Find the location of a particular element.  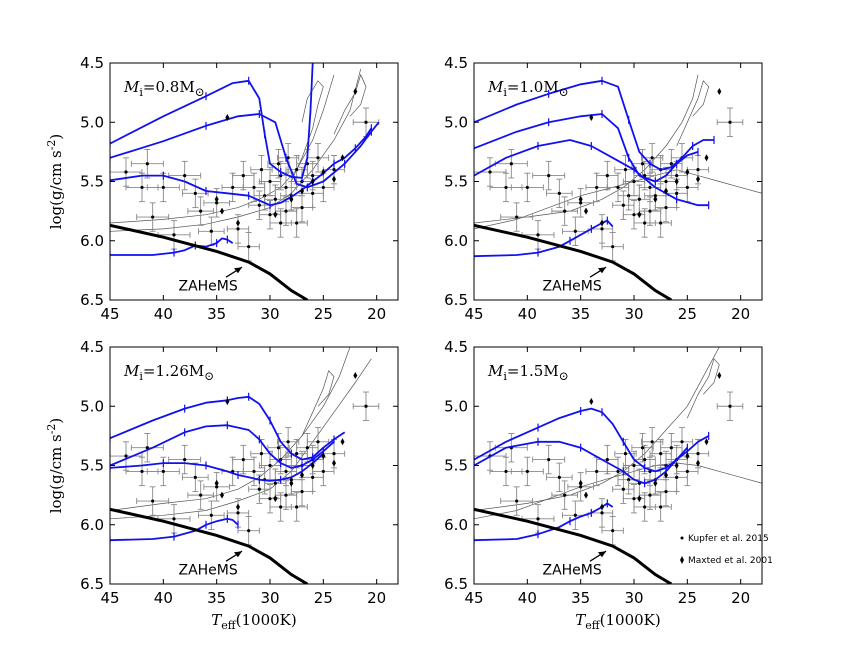

x-tick-label: 35 is located at coordinates (580, 598).